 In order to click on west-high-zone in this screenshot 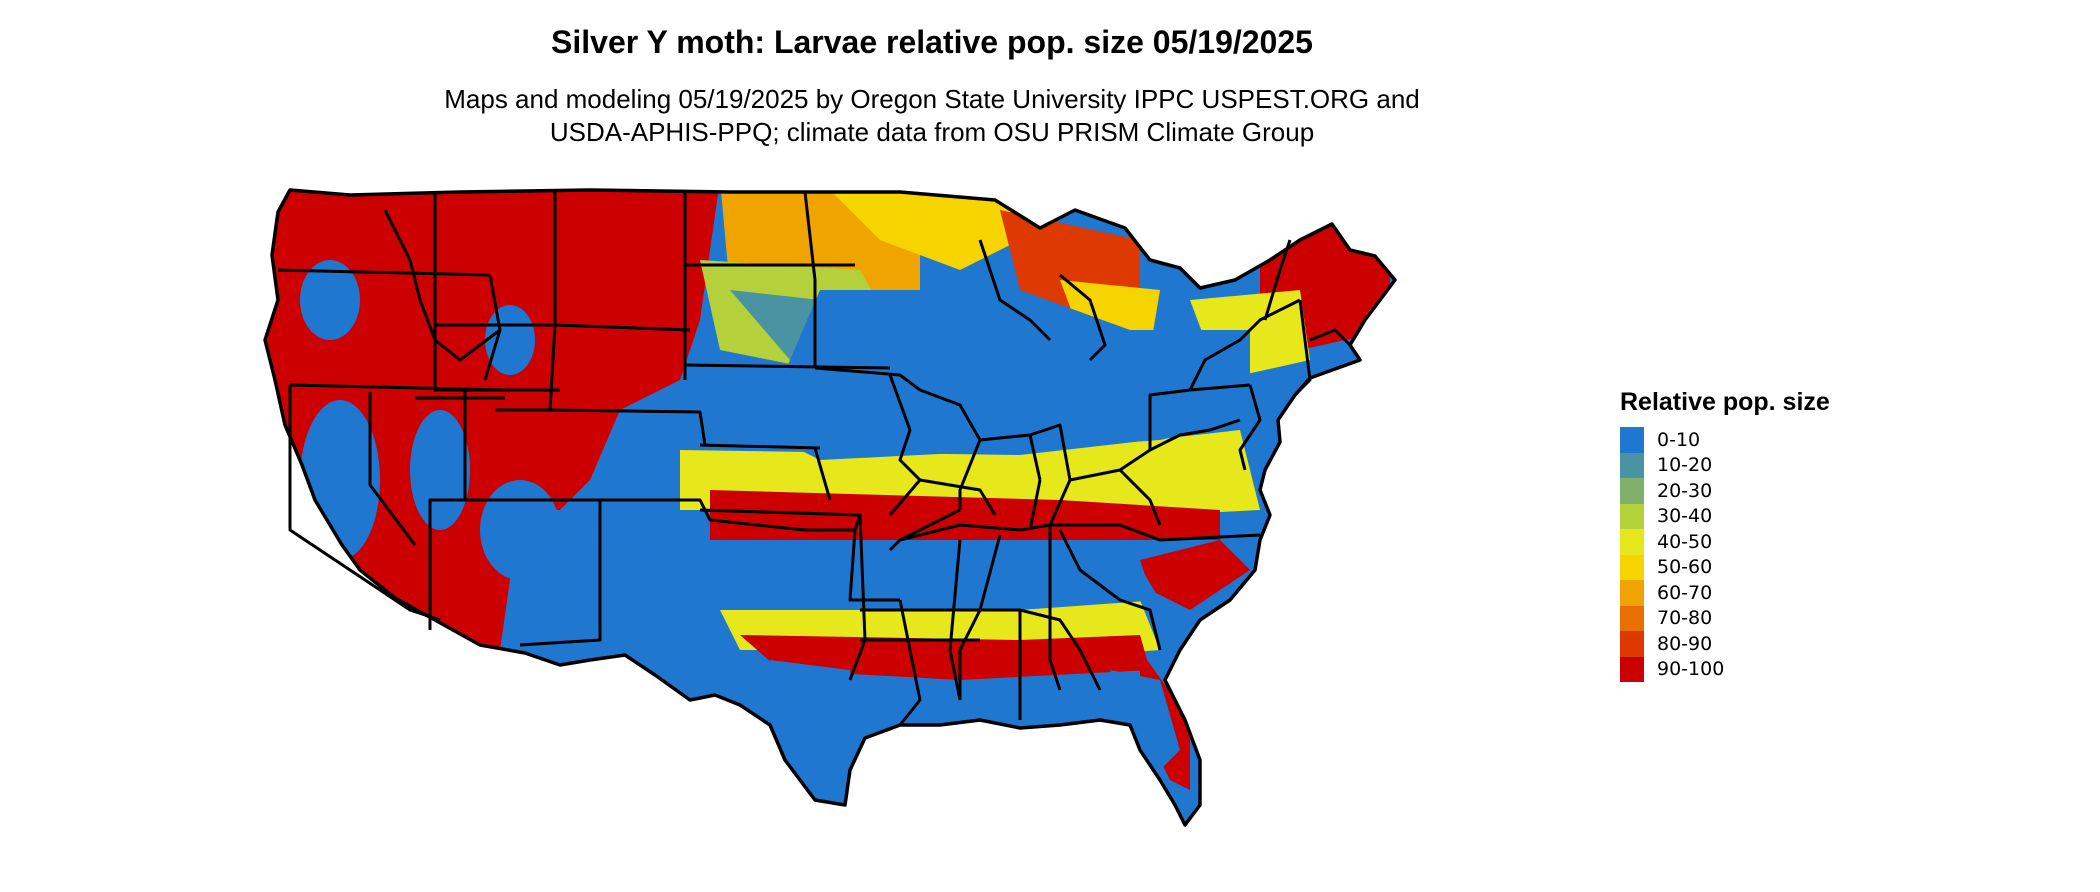, I will do `click(492, 420)`.